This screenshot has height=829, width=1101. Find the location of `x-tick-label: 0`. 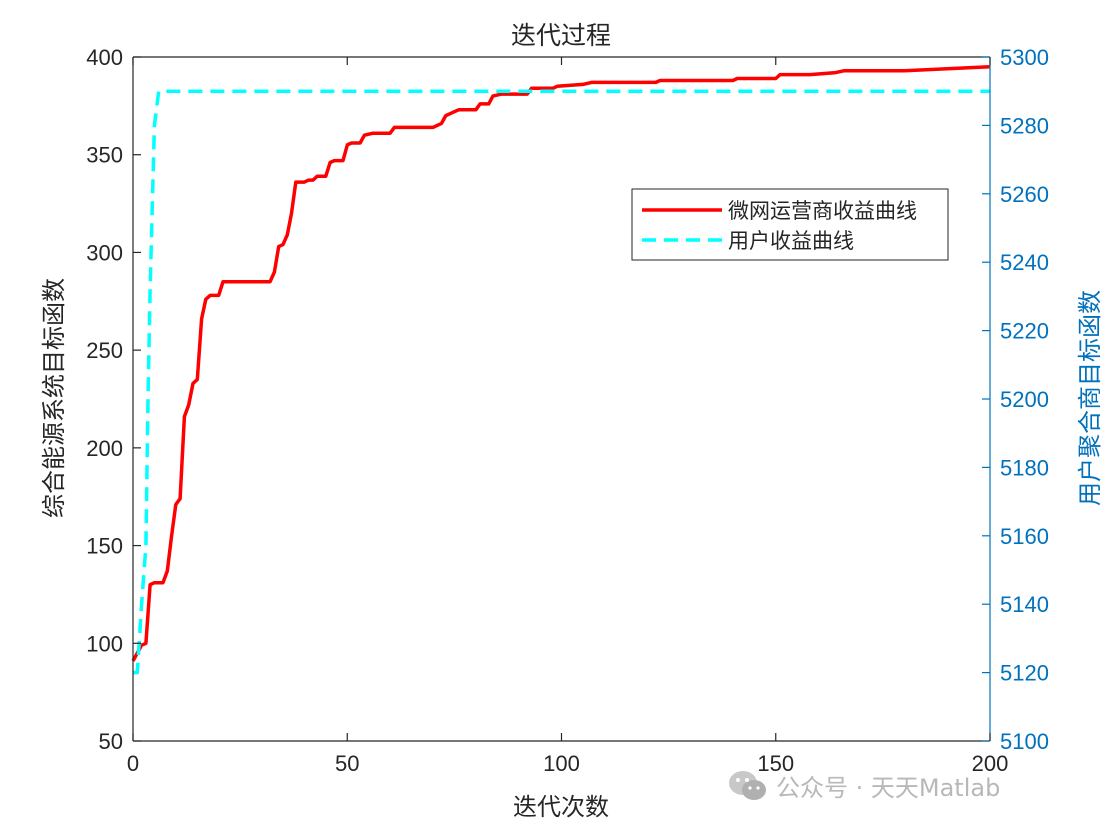

x-tick-label: 0 is located at coordinates (133, 763).